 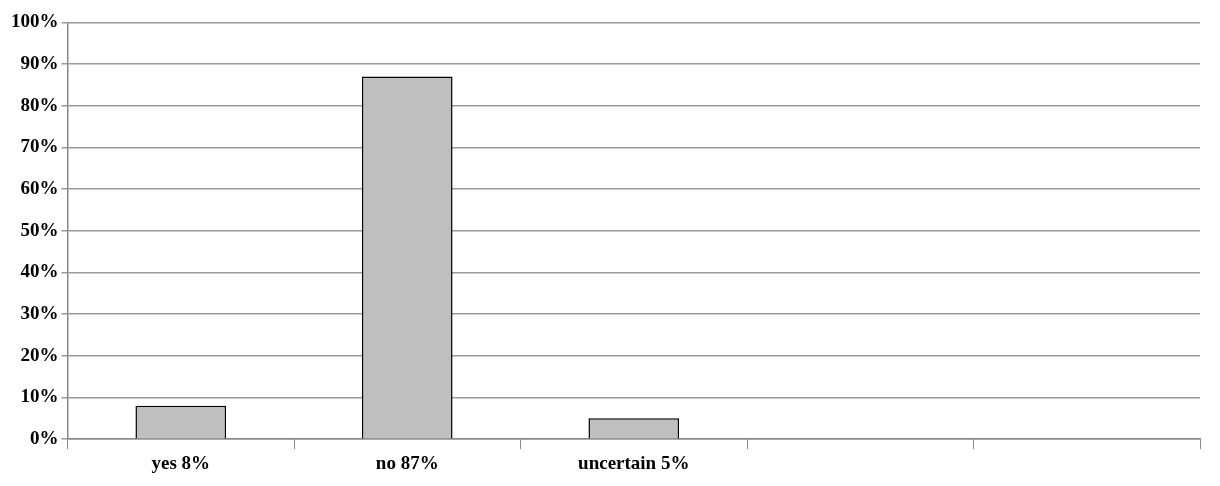 I want to click on y-tick-label: 0%, so click(x=44, y=438).